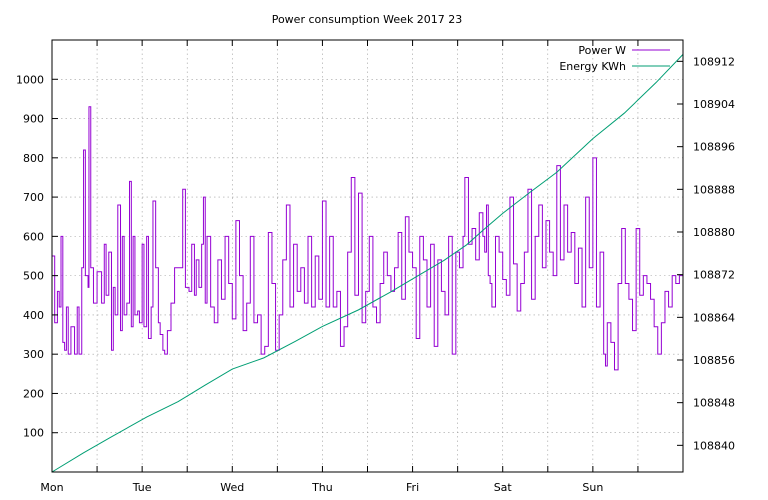 This screenshot has height=500, width=768. Describe the element at coordinates (714, 189) in the screenshot. I see `right-tick-label: 108888` at that location.